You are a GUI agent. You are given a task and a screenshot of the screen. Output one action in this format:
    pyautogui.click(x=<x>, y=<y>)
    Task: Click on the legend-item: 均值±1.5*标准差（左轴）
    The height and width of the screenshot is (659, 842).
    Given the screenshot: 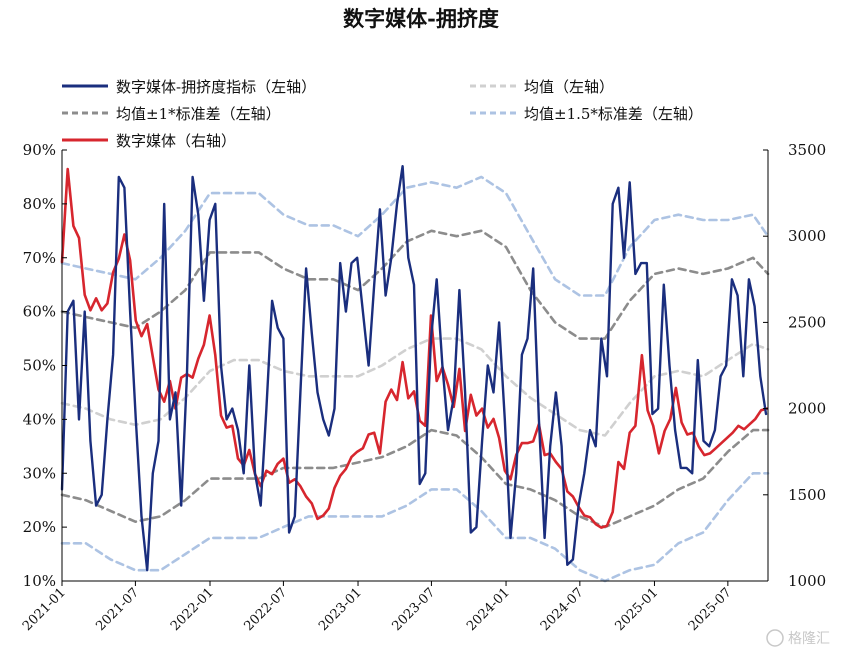 What is the action you would take?
    pyautogui.click(x=586, y=114)
    